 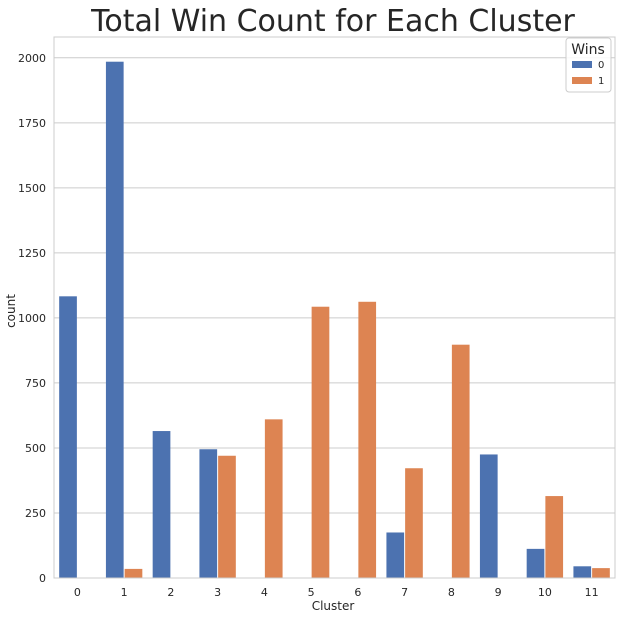 I want to click on y-tick-label: 1750, so click(x=32, y=123).